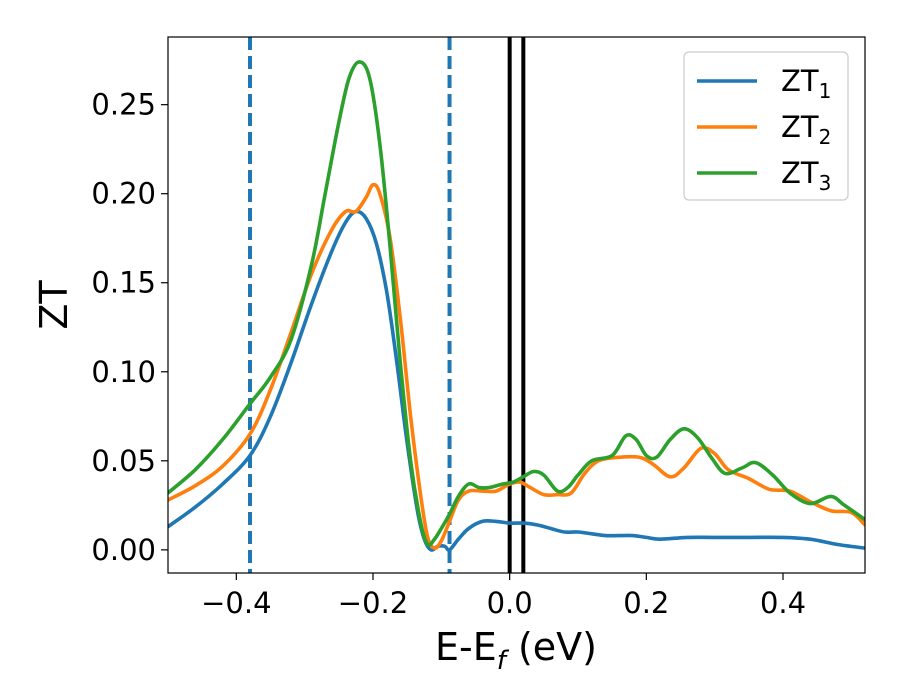 The height and width of the screenshot is (700, 900). Describe the element at coordinates (373, 603) in the screenshot. I see `x-tick-label: −0.2` at that location.